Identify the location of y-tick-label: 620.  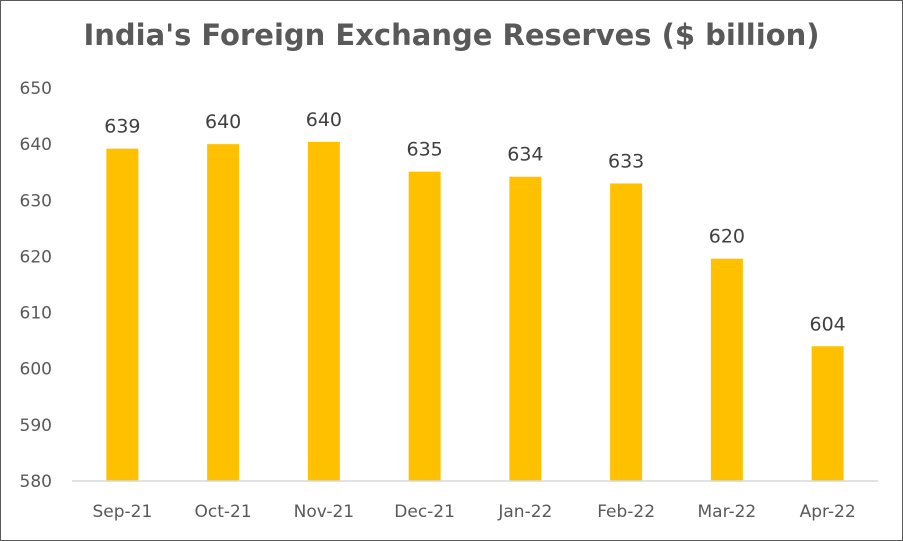
(36, 257).